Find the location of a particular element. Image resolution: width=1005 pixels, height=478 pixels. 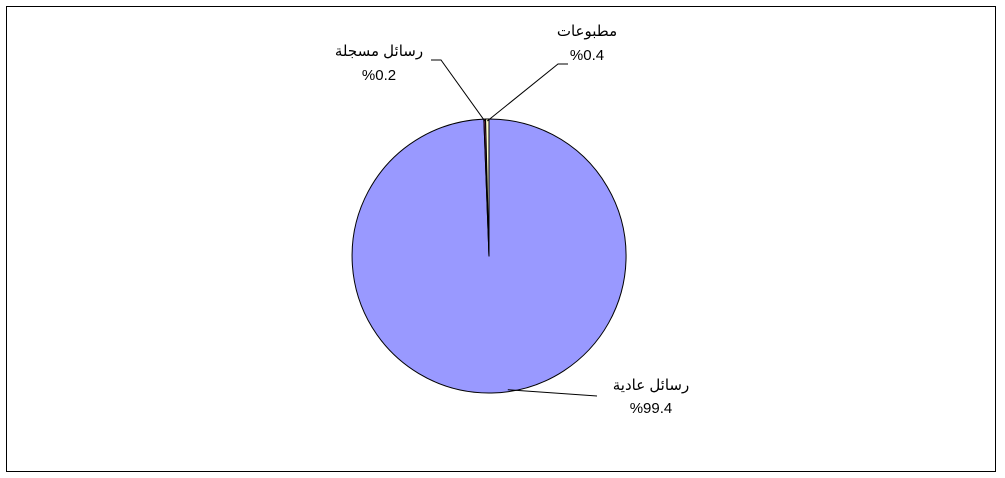

slice-value-label-2: %0.4 is located at coordinates (587, 55).